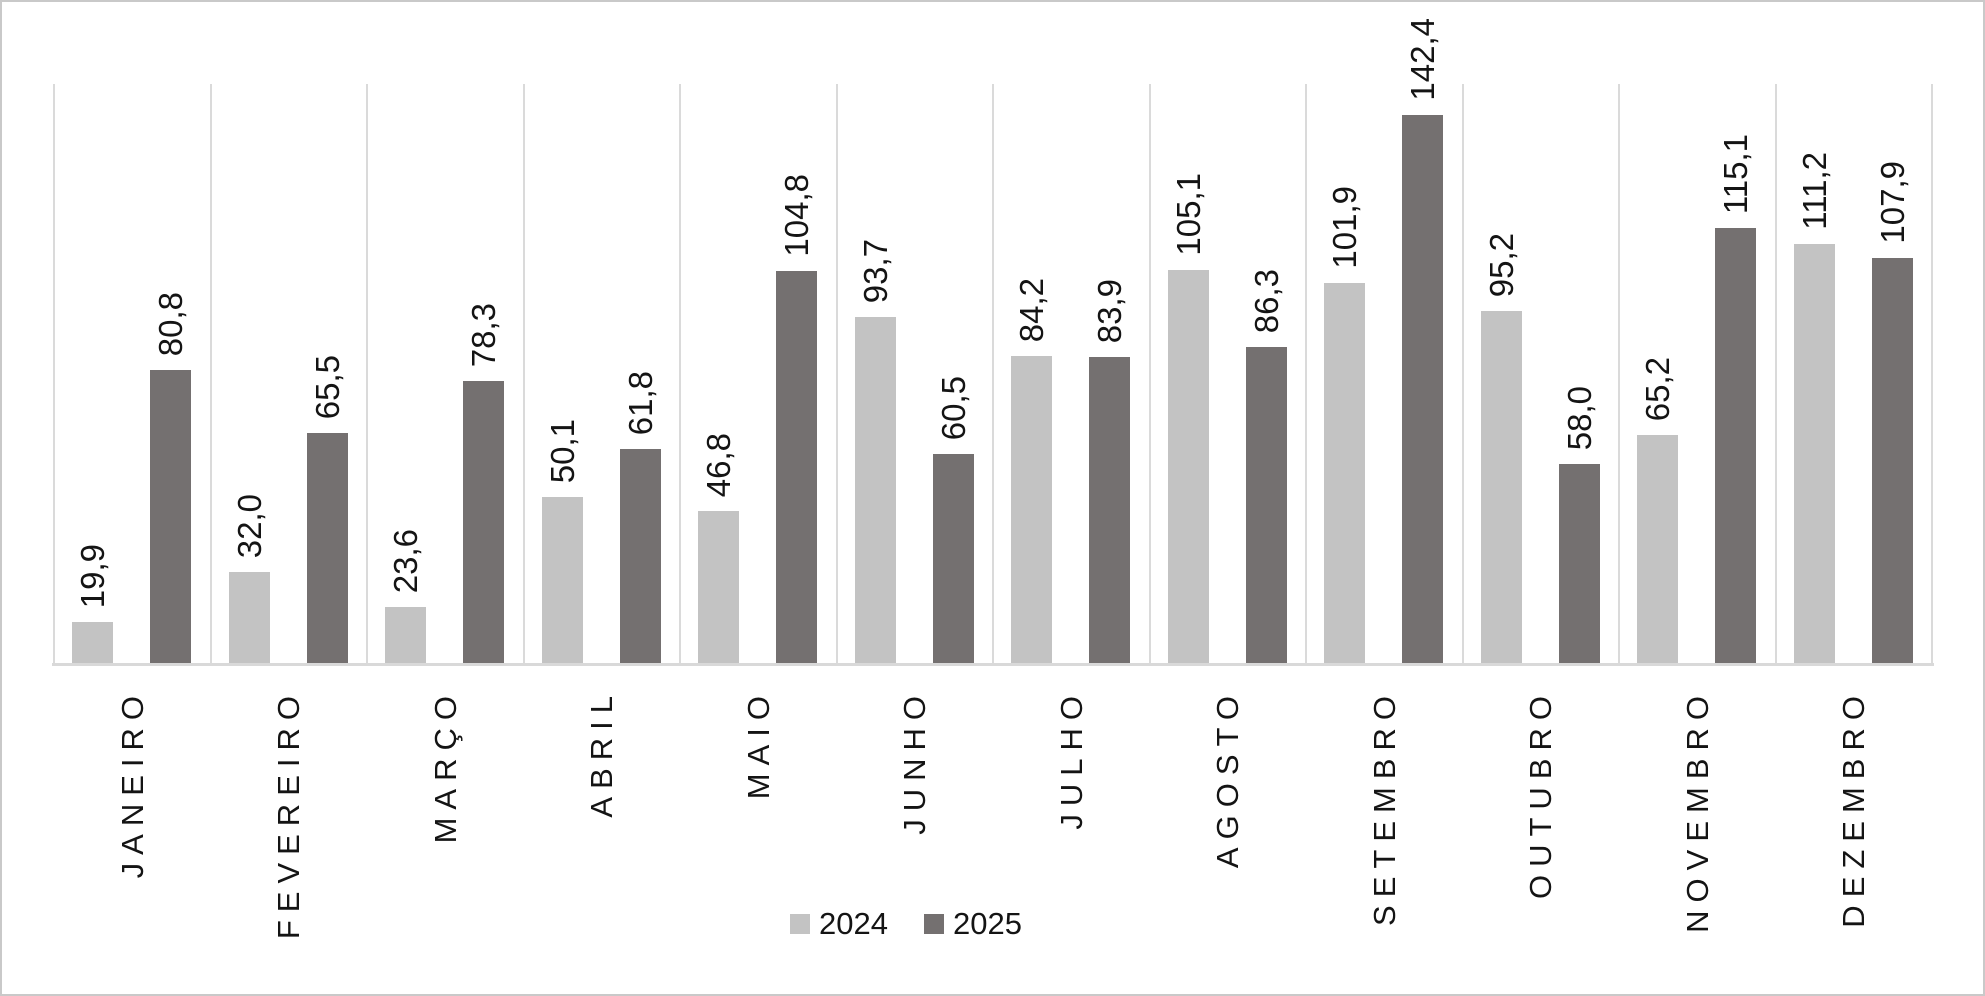  I want to click on bar-2025-outubro, so click(1579, 563).